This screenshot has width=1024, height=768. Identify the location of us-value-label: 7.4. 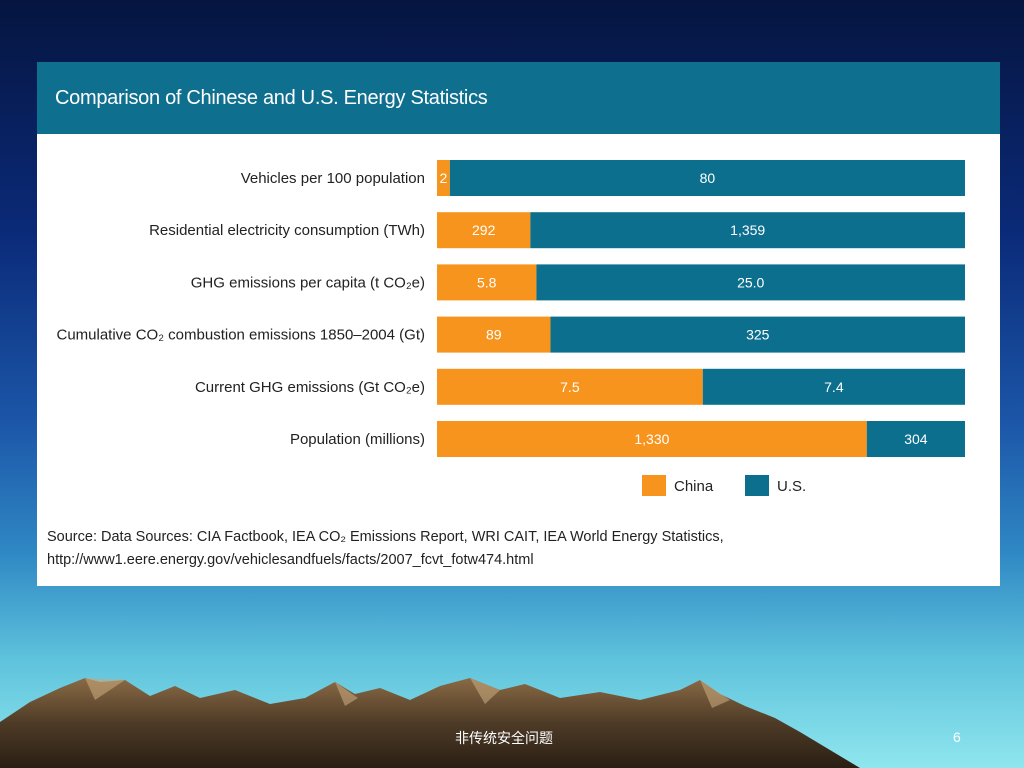
(834, 387).